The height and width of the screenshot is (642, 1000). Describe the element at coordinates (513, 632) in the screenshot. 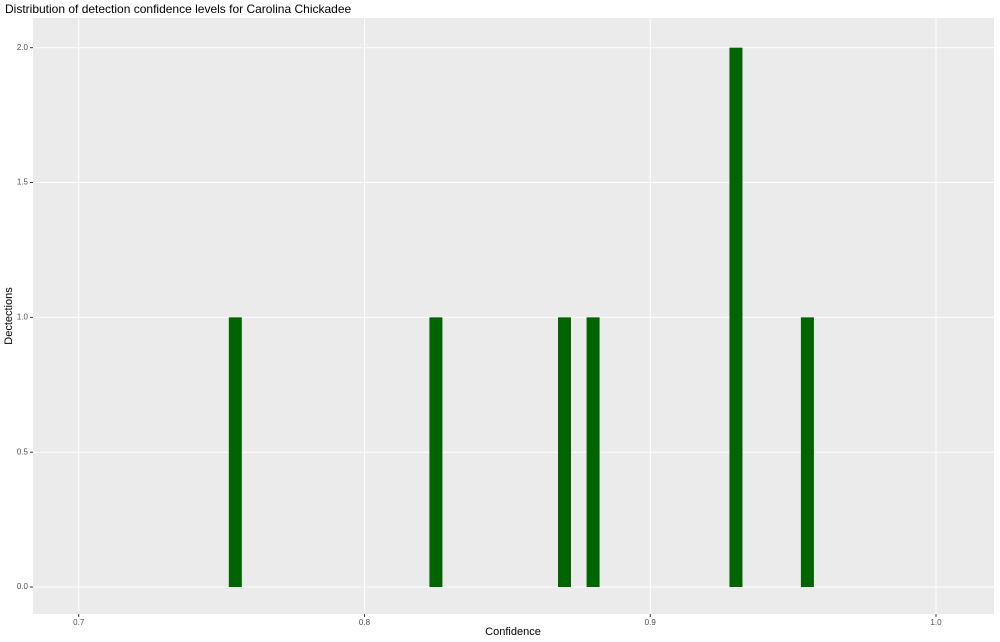

I see `x-axis-label: Confidence` at that location.